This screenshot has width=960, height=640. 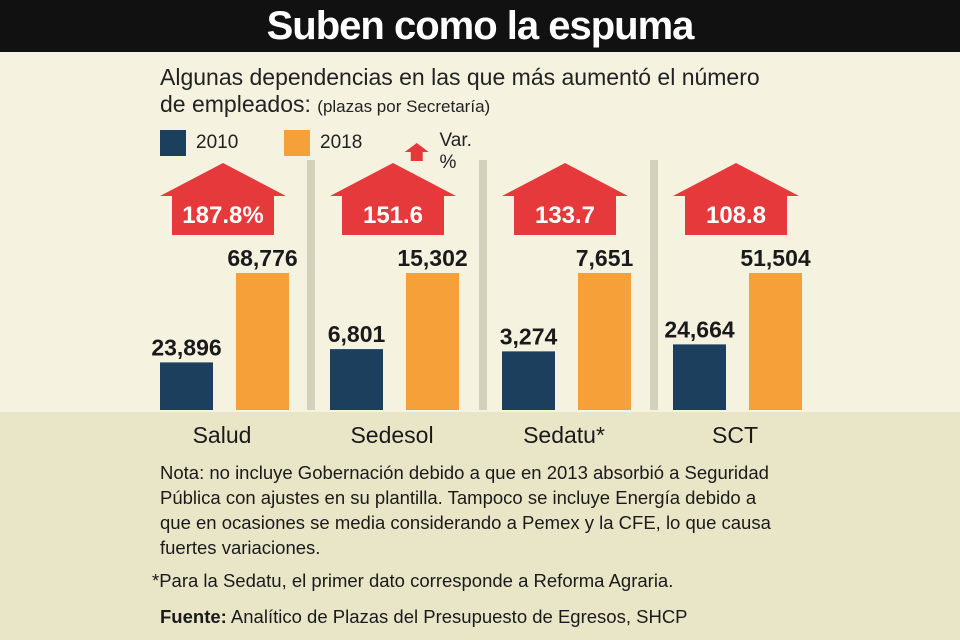 I want to click on variation-label-3: 108.8, so click(x=736, y=215).